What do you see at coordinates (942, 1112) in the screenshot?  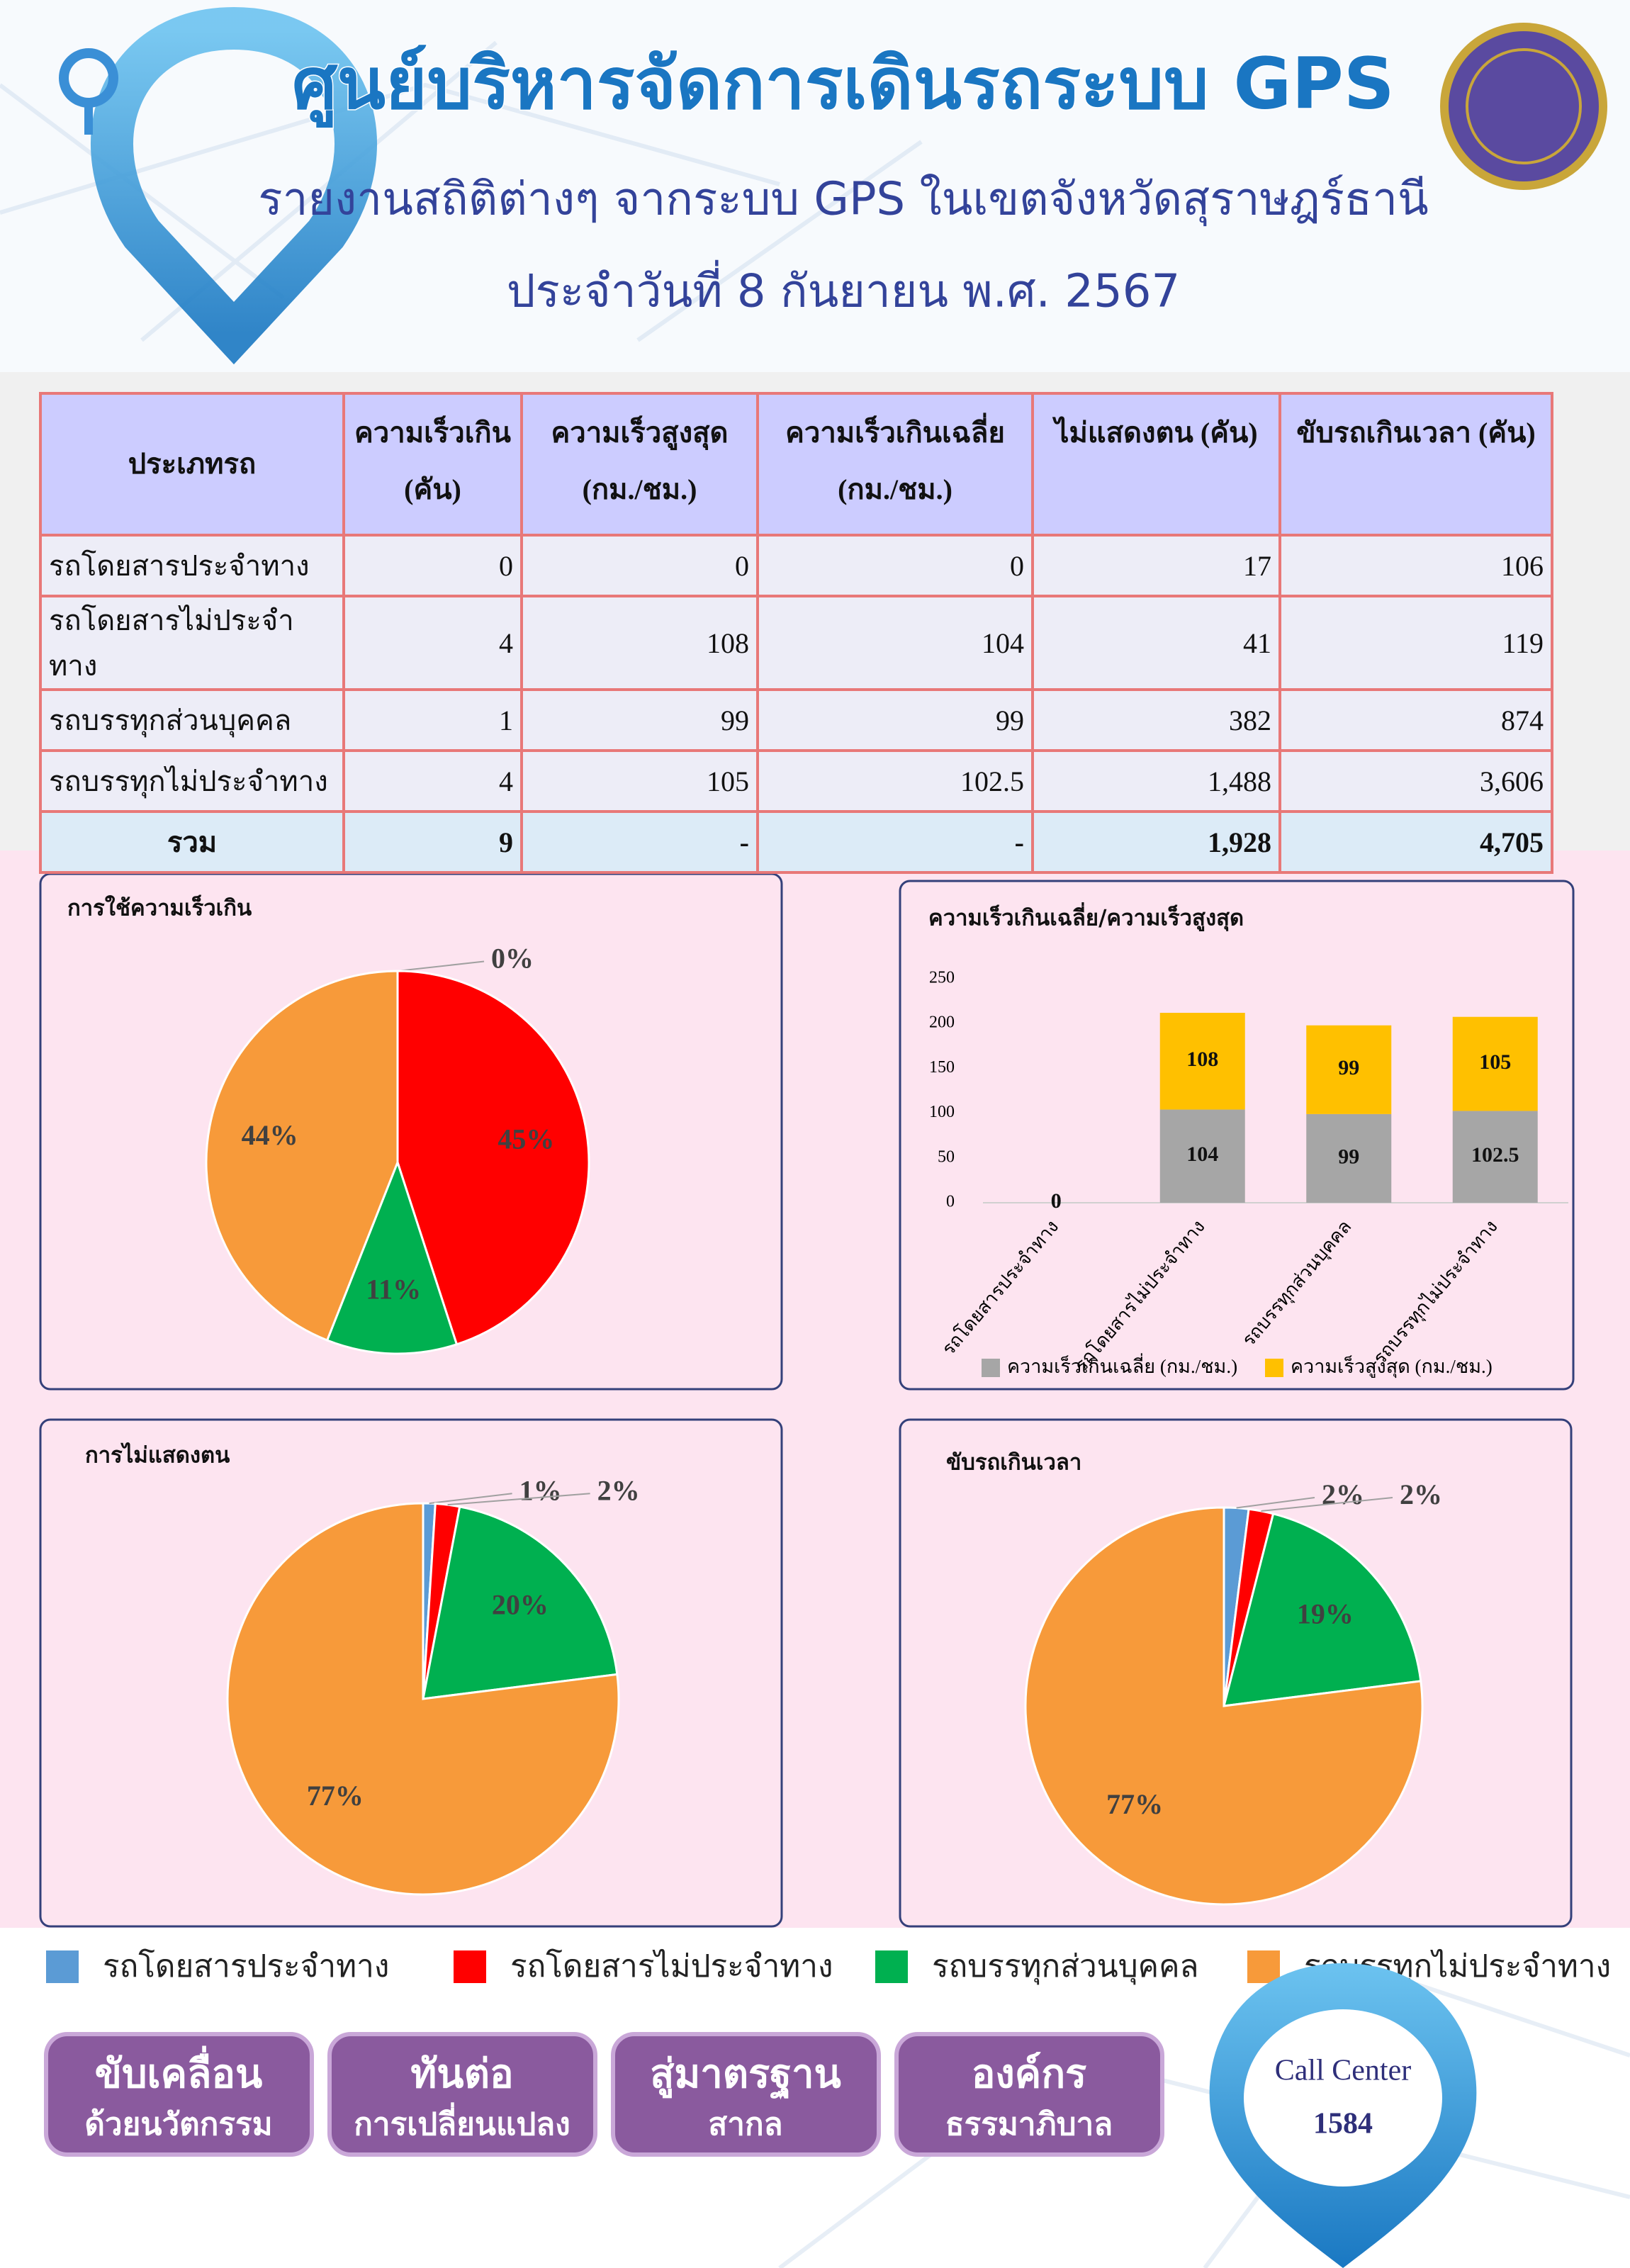 I see `y-tick-label: 100` at bounding box center [942, 1112].